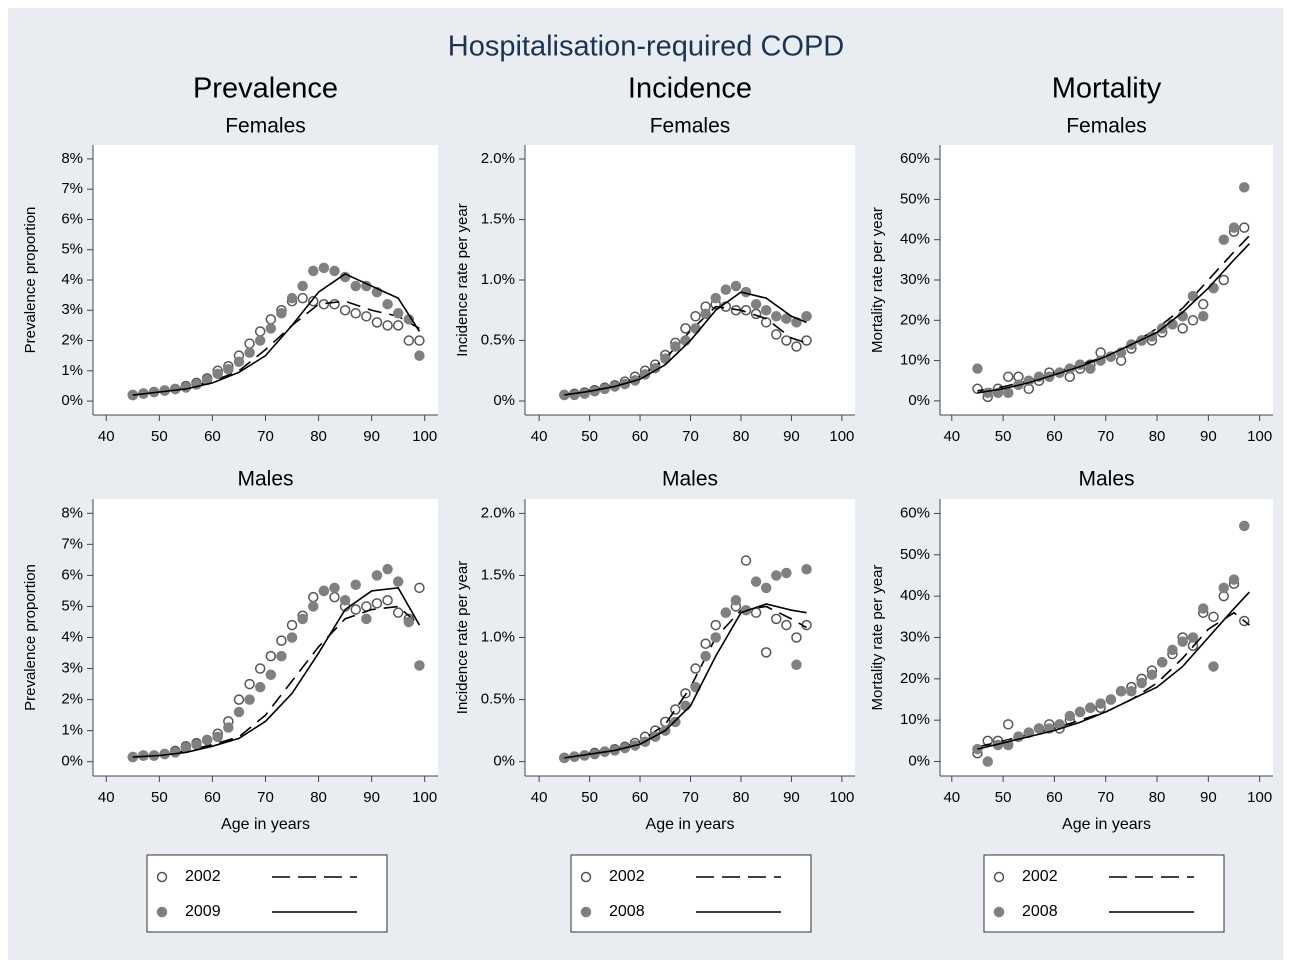 This screenshot has height=971, width=1291. Describe the element at coordinates (462, 637) in the screenshot. I see `y-axis-label: Incidence rate per year` at that location.